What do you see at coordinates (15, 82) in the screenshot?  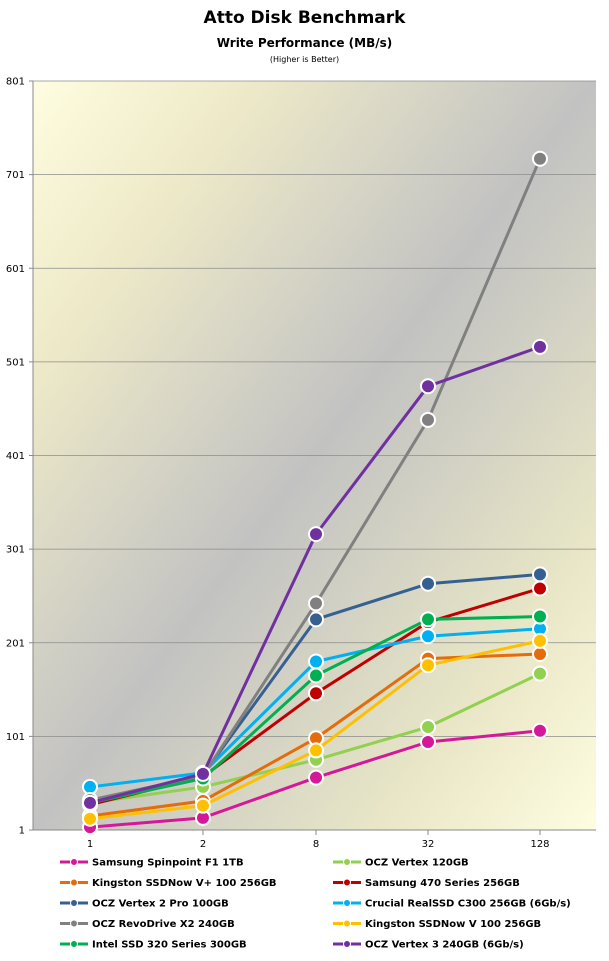 I see `y-tick-label: 801` at bounding box center [15, 82].